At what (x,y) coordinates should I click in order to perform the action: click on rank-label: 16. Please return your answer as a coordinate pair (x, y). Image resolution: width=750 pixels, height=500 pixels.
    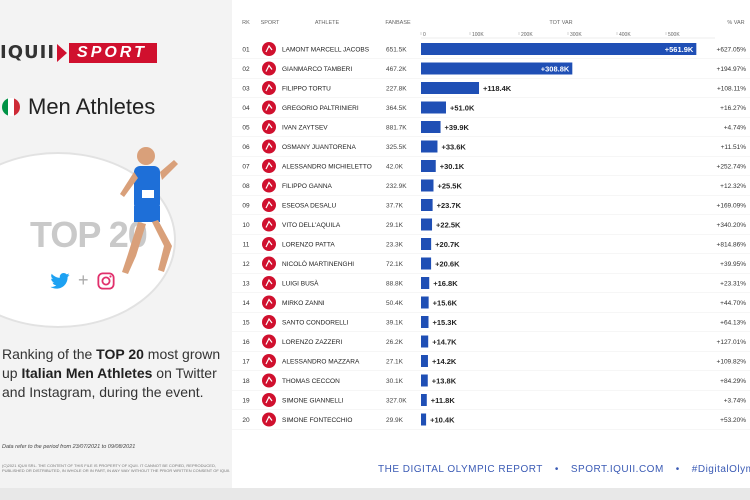
    Looking at the image, I should click on (246, 342).